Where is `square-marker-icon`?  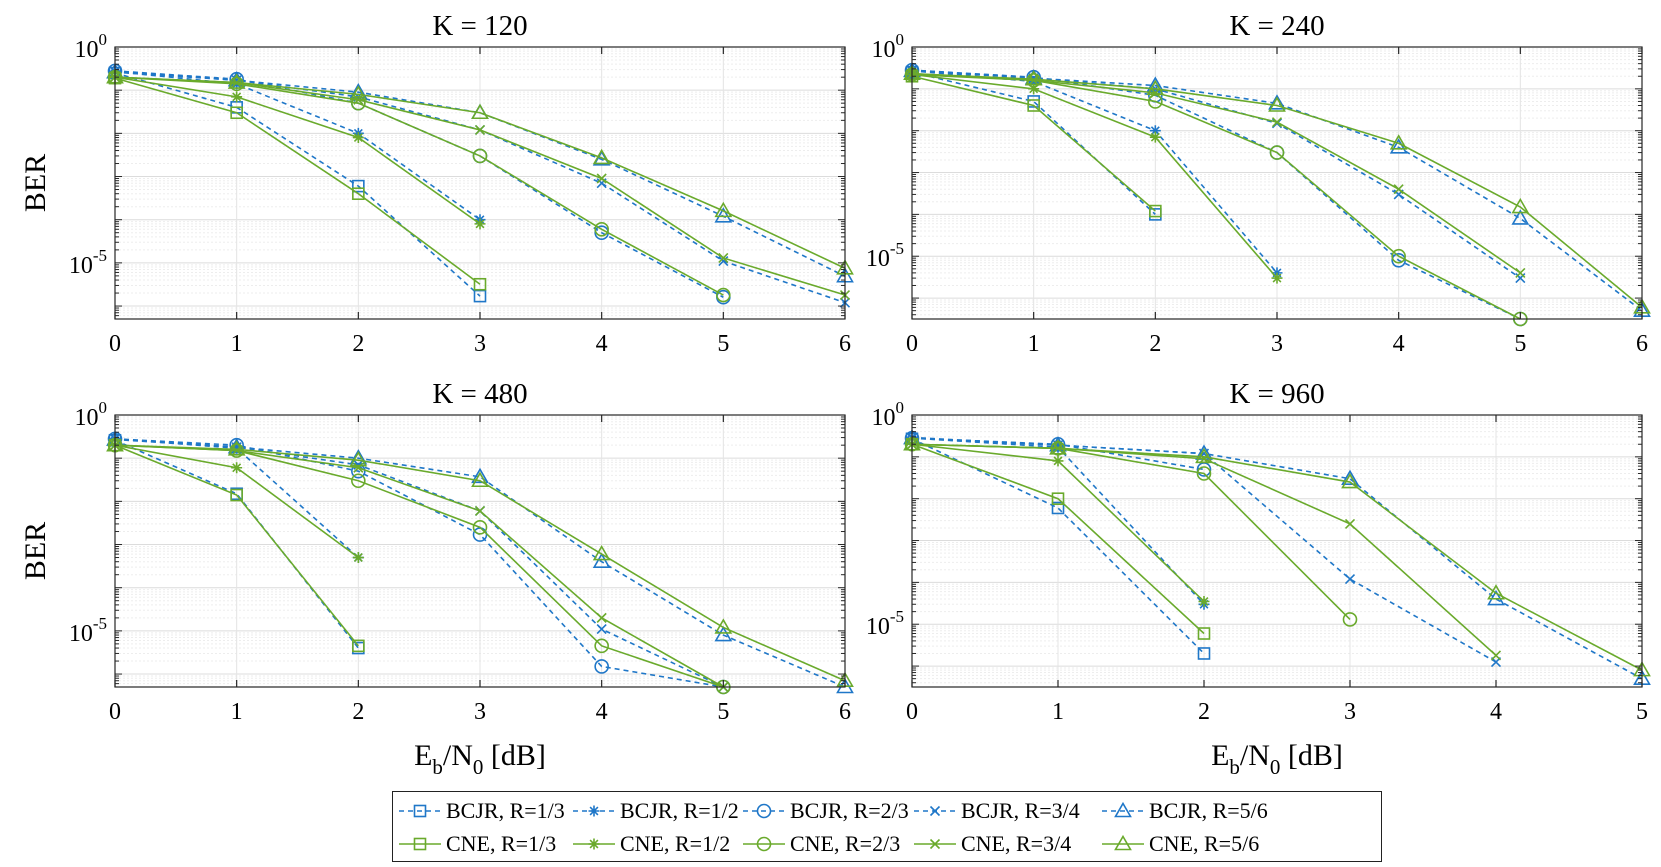 square-marker-icon is located at coordinates (420, 811).